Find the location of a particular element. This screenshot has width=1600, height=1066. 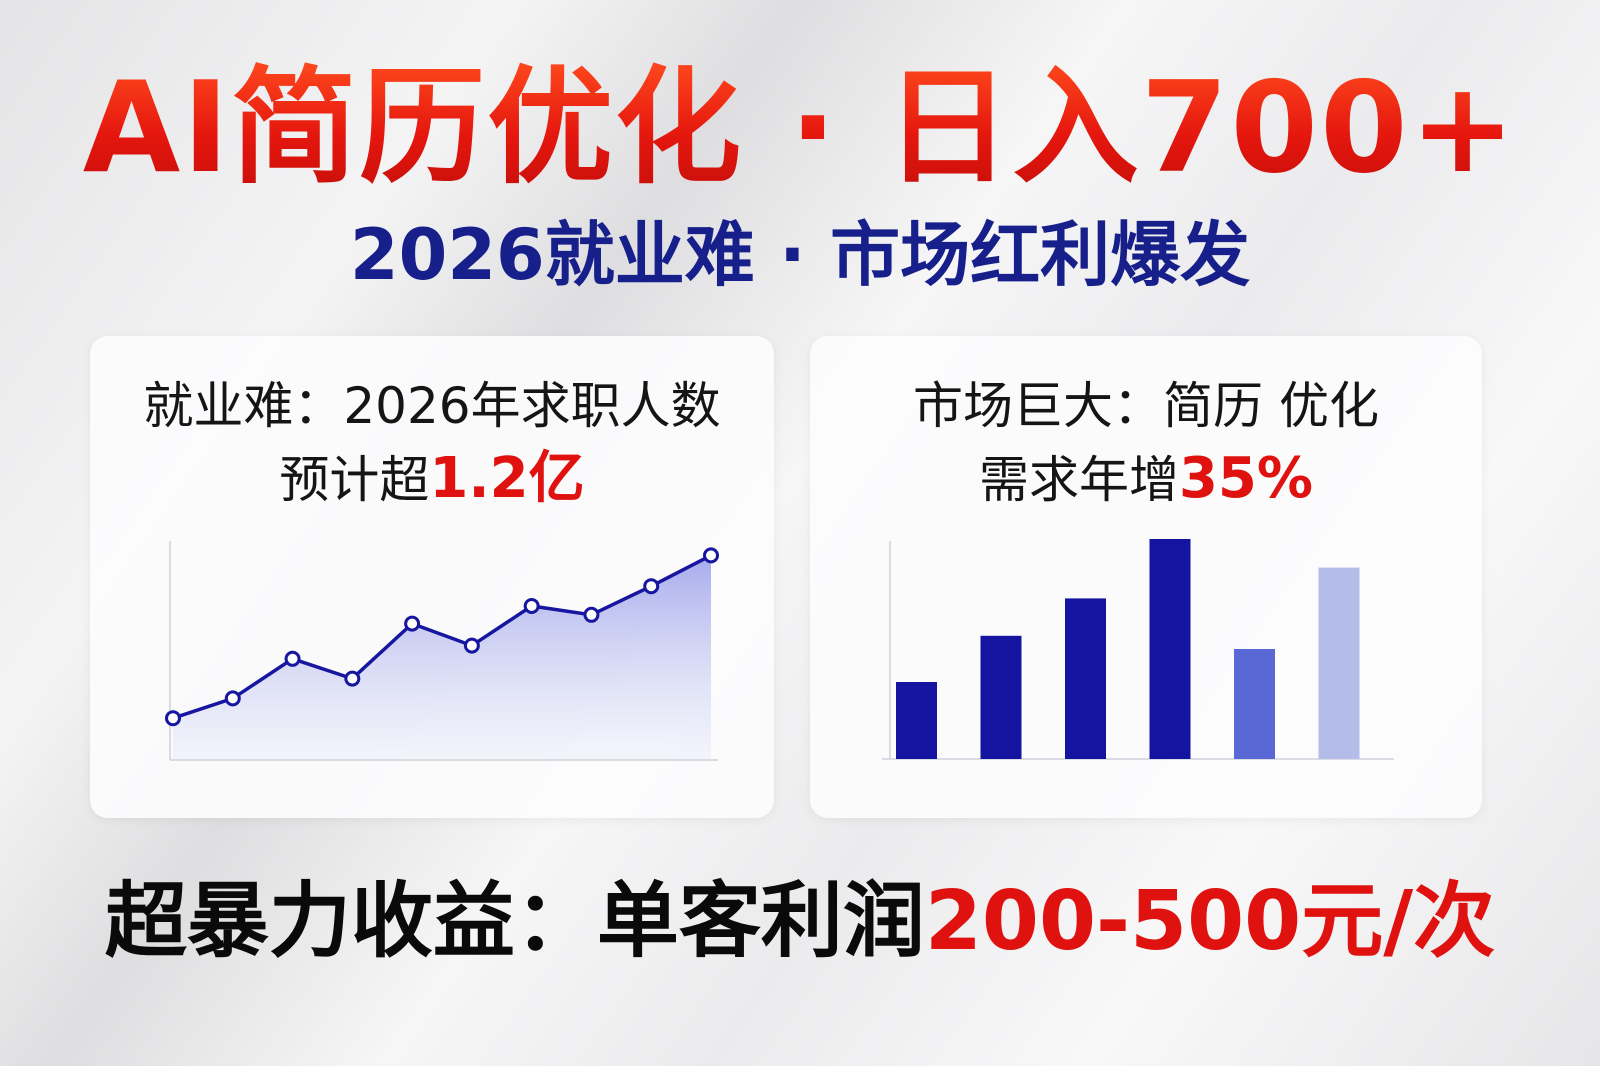

highlight-value: 35% is located at coordinates (1246, 478).